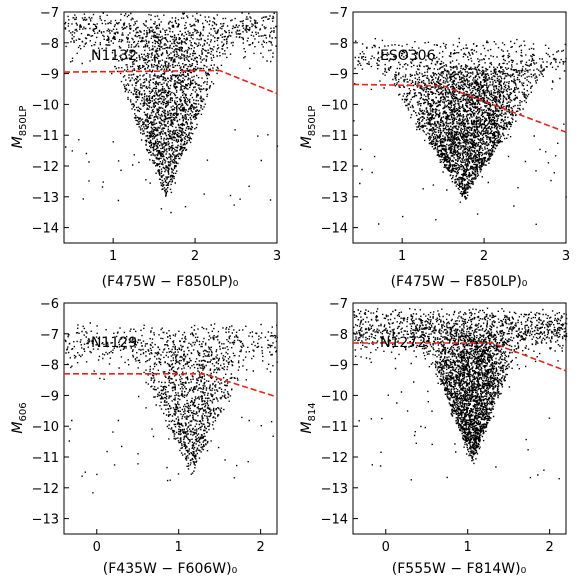 The width and height of the screenshot is (581, 580). I want to click on panel-title: N1272, so click(403, 343).